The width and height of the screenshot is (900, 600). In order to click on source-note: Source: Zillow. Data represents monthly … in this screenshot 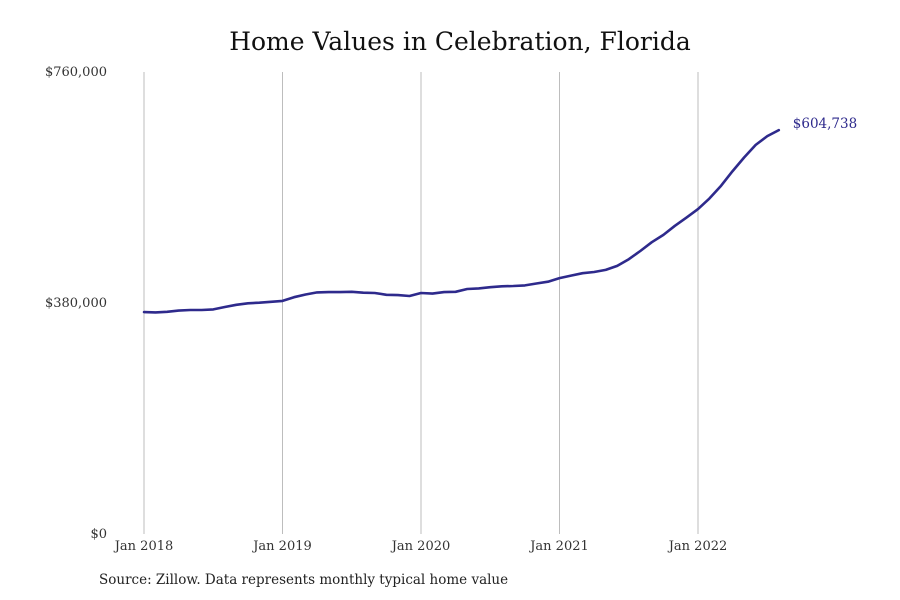, I will do `click(304, 580)`.